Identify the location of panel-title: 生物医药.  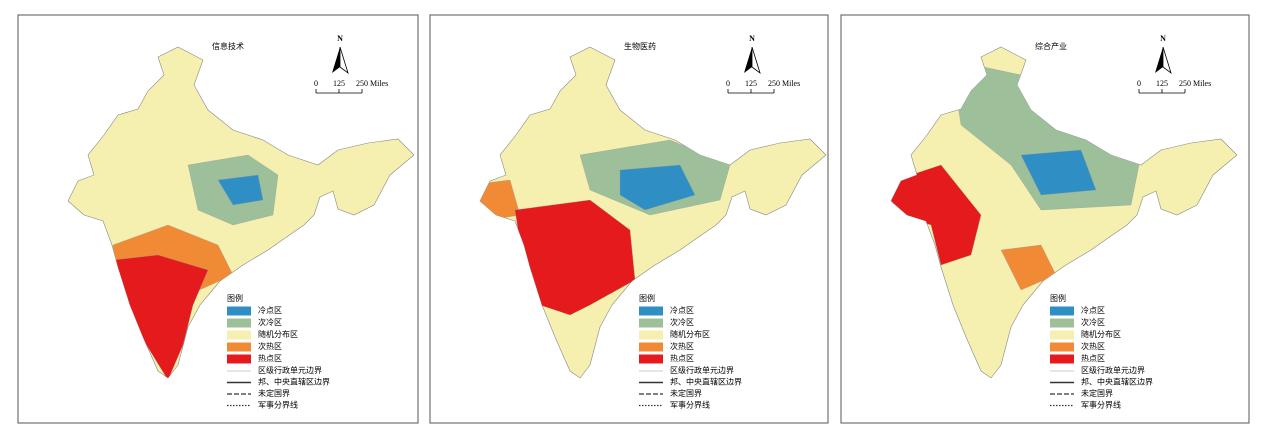
(640, 46).